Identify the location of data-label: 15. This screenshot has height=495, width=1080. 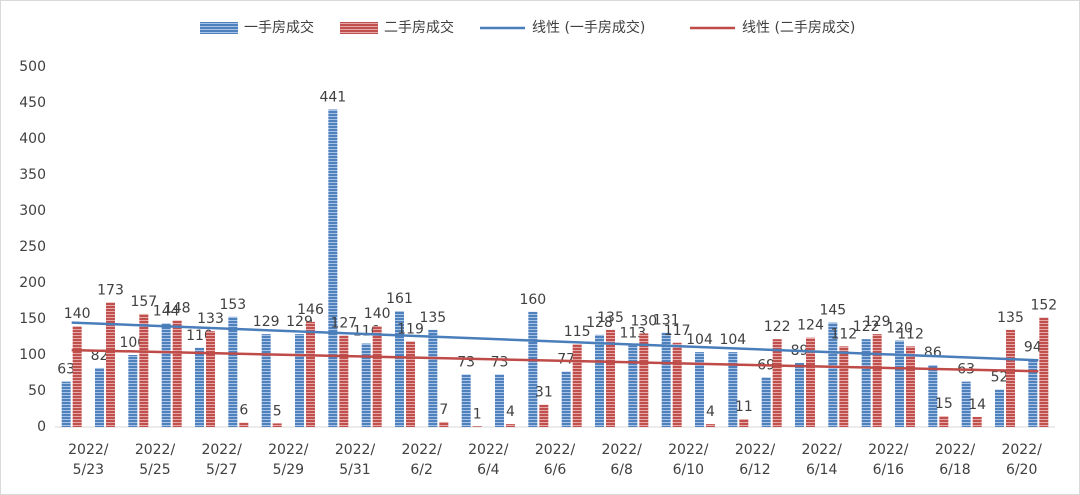
(944, 404).